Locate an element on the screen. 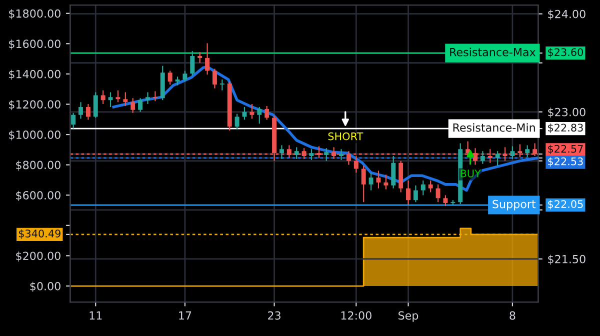  ref-line-label: Resistance-Min is located at coordinates (494, 127).